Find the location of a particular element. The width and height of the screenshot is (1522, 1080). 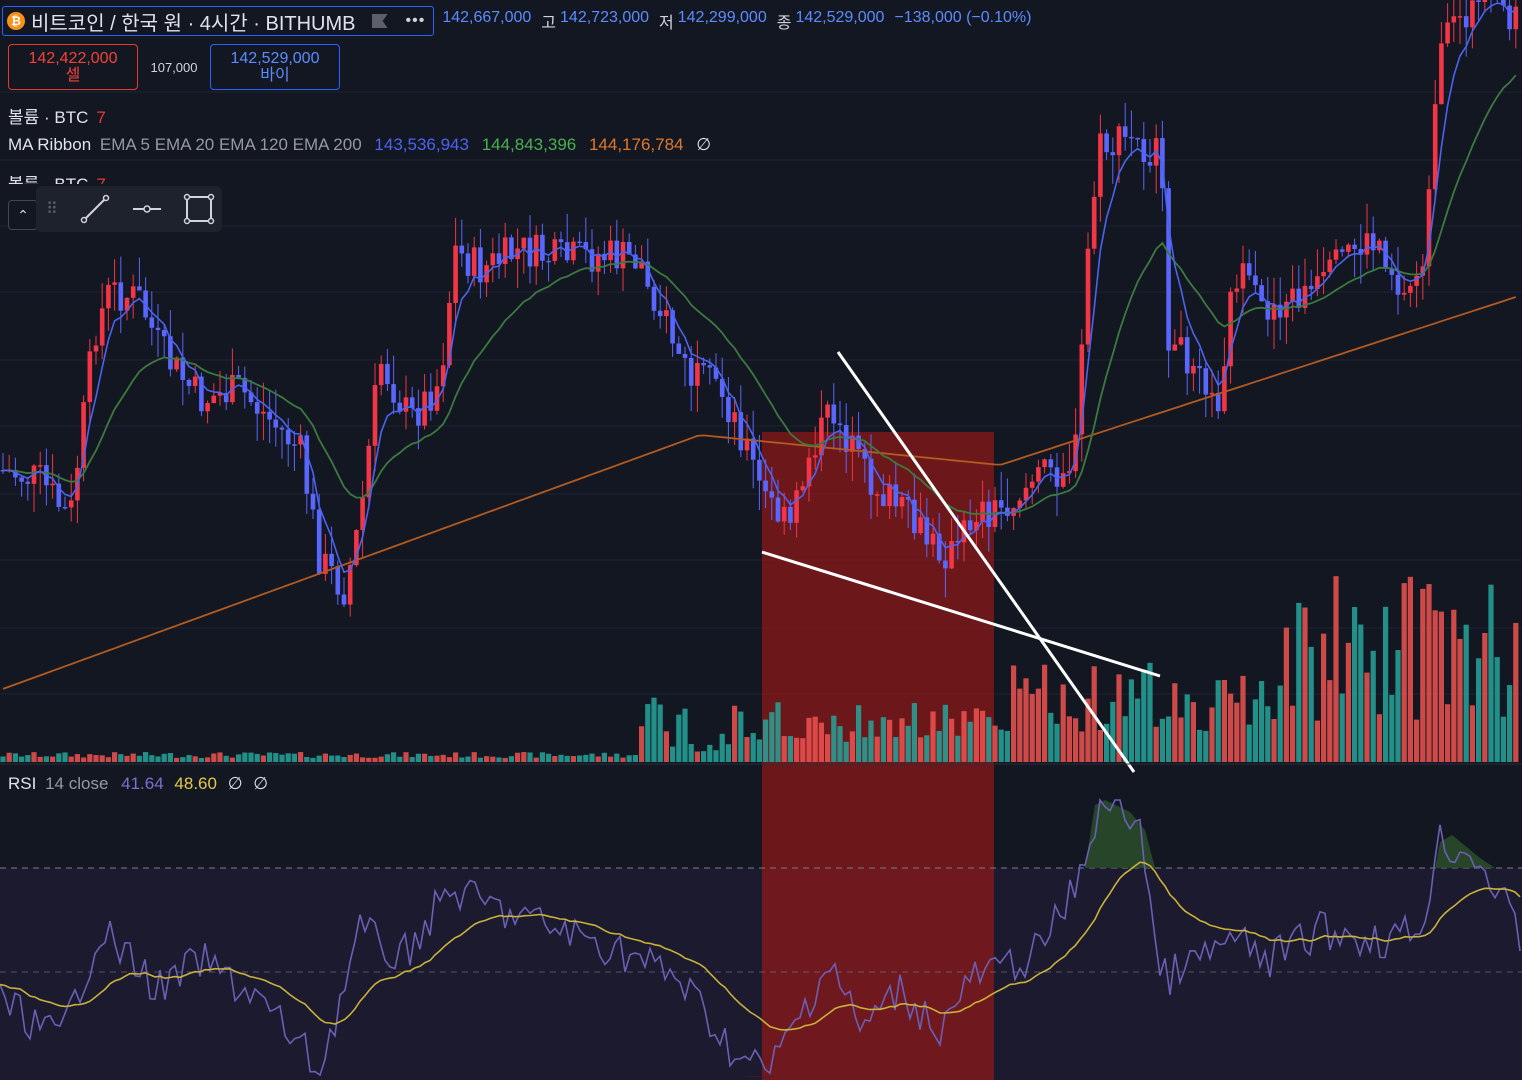

volume-legend-2-num: 7 is located at coordinates (100, 179).